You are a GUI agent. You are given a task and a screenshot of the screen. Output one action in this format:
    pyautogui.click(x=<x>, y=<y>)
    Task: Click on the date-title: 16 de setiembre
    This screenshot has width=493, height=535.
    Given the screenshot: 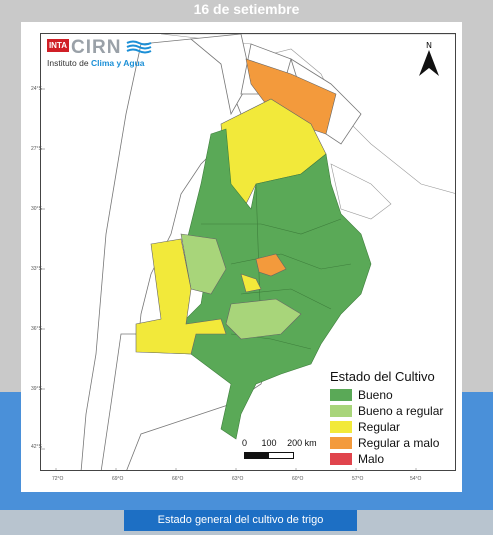 What is the action you would take?
    pyautogui.click(x=246, y=9)
    